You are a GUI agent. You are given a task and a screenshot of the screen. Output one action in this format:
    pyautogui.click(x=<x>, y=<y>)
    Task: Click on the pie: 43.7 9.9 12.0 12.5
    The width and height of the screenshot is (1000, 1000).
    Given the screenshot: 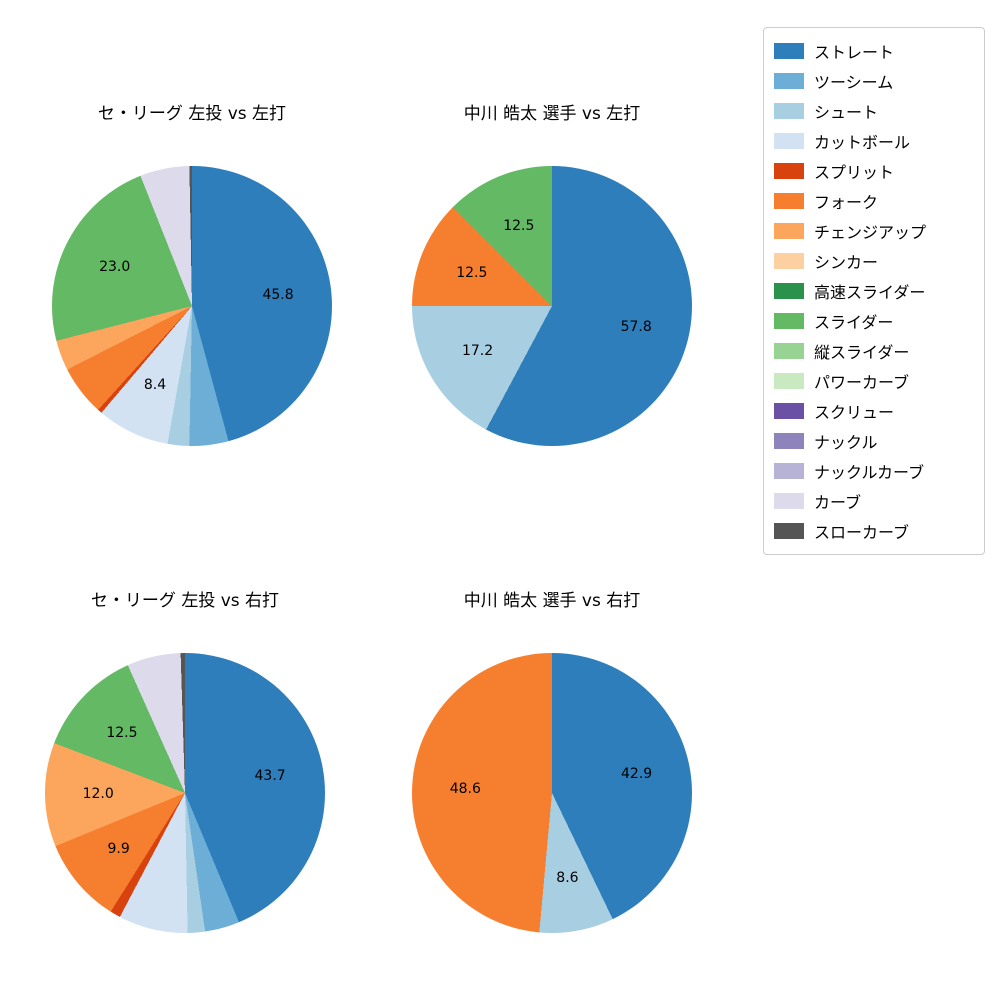 What is the action you would take?
    pyautogui.click(x=185, y=793)
    